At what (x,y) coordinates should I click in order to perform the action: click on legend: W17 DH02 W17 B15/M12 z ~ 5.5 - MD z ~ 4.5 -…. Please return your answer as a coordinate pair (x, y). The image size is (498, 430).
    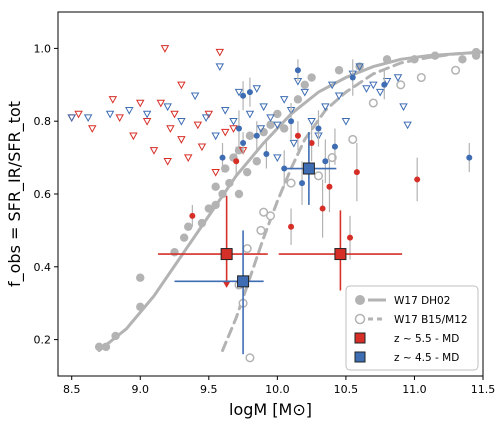
    Looking at the image, I should click on (412, 328).